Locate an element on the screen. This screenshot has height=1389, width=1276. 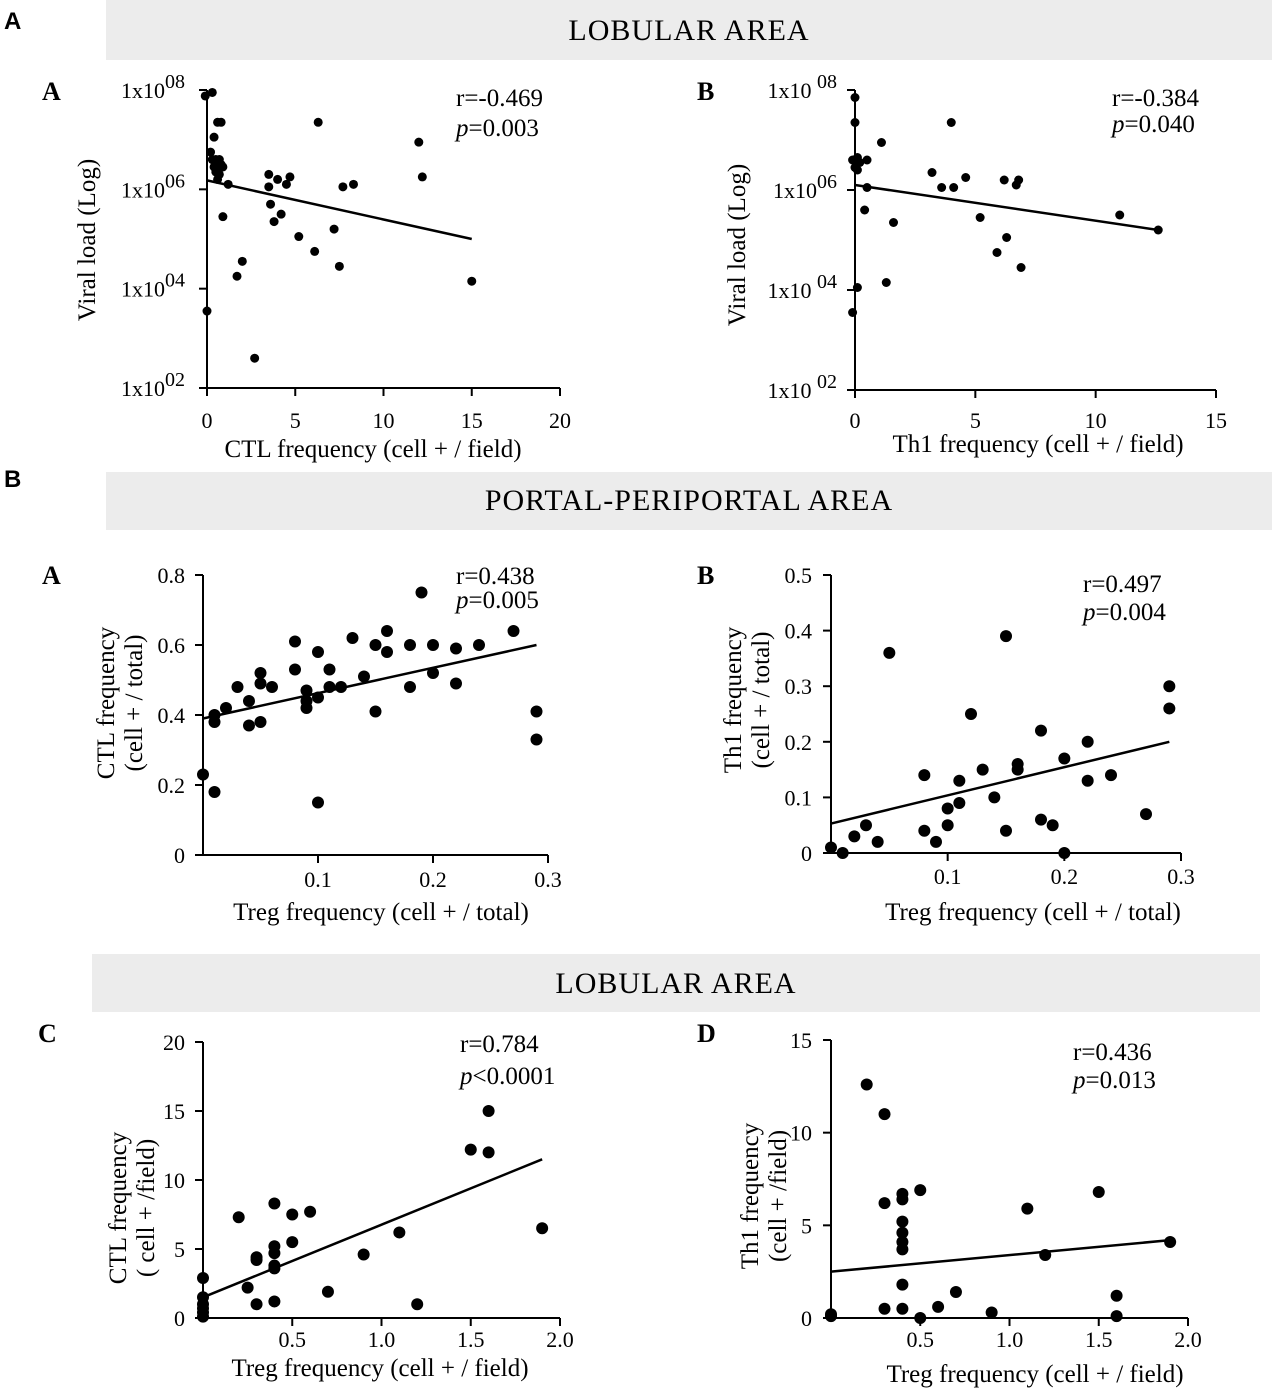
x-tick-label: 0.5 is located at coordinates (921, 1339).